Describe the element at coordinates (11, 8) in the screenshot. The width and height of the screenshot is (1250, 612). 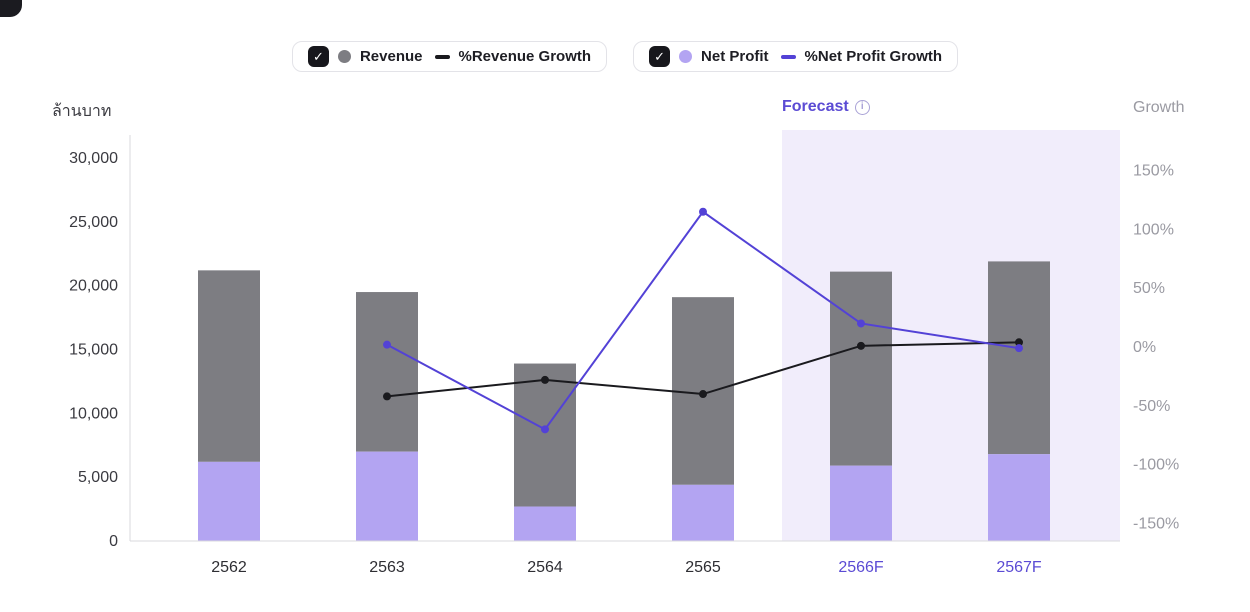
I see `corner-decoration` at that location.